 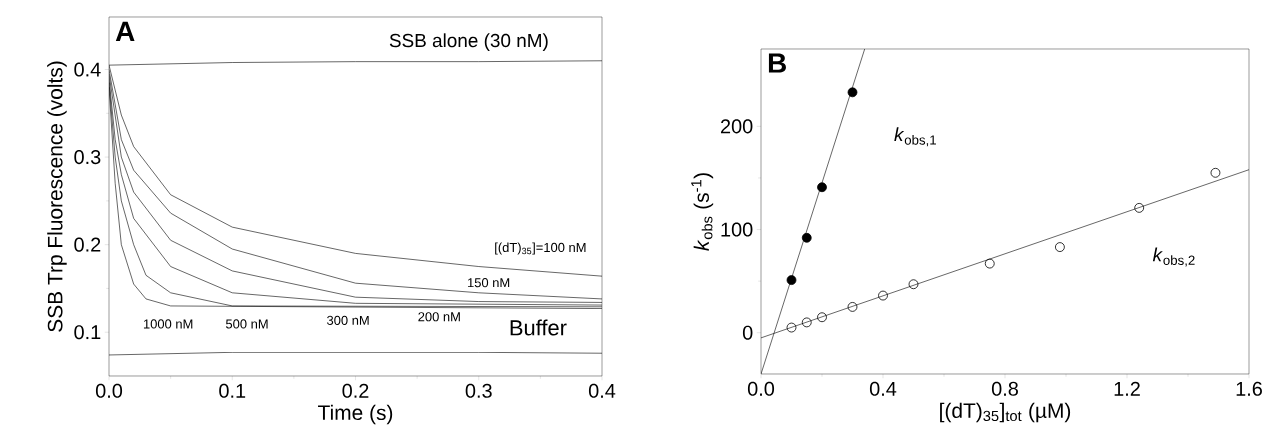 What do you see at coordinates (736, 126) in the screenshot?
I see `y-tick-label: 200` at bounding box center [736, 126].